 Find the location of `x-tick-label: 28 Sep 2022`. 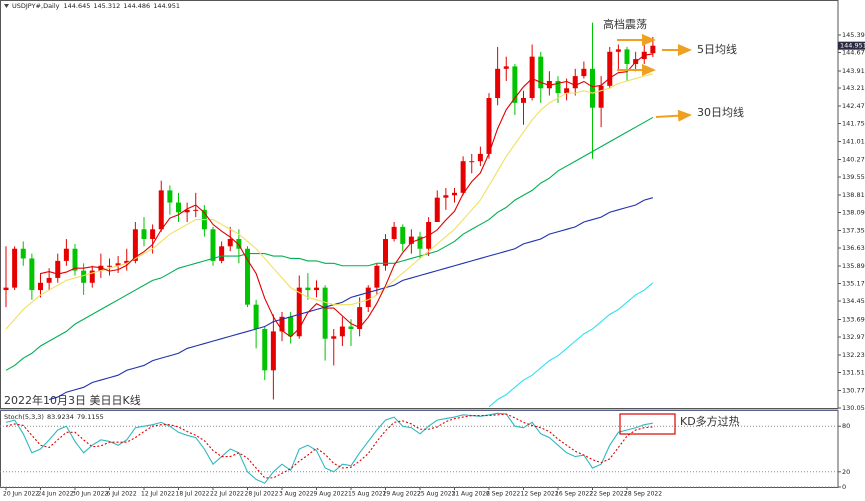

x-tick-label: 28 Sep 2022 is located at coordinates (643, 494).